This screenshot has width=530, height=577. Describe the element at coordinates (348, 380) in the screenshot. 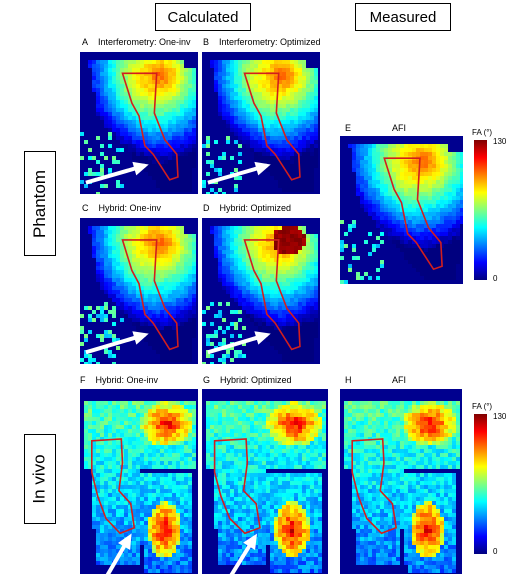

I see `panel-h-letter: H` at that location.